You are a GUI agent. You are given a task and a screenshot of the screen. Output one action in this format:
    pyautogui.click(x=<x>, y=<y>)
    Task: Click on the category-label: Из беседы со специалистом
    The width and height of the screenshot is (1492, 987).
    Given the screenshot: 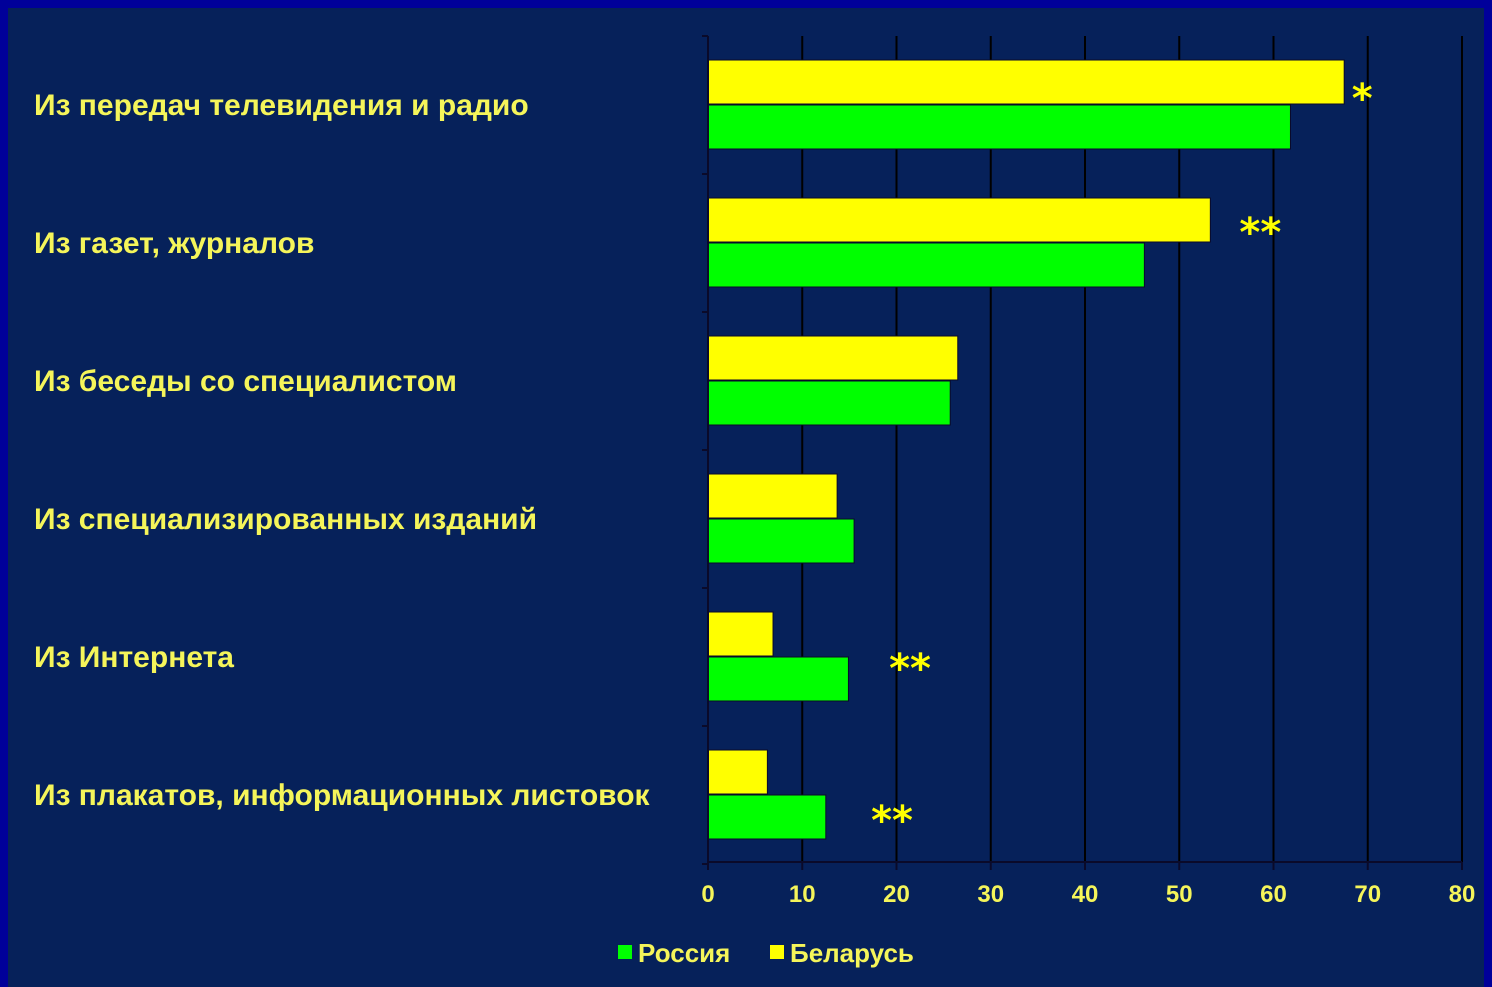 What is the action you would take?
    pyautogui.click(x=245, y=381)
    